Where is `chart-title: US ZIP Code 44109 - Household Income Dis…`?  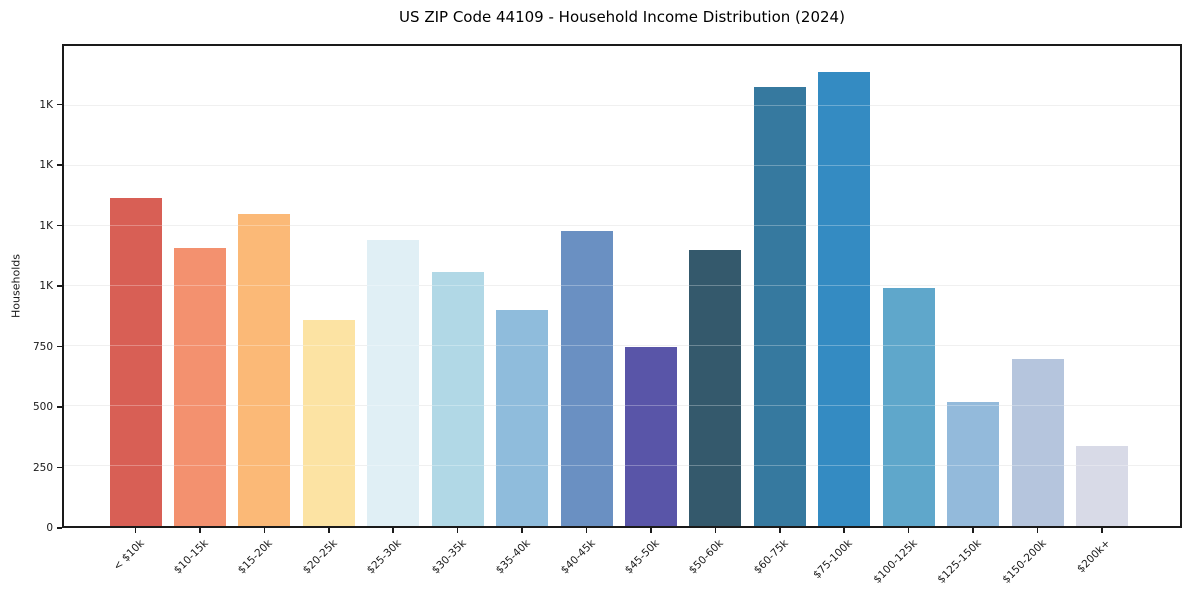
chart-title: US ZIP Code 44109 - Household Income Dis… is located at coordinates (622, 17).